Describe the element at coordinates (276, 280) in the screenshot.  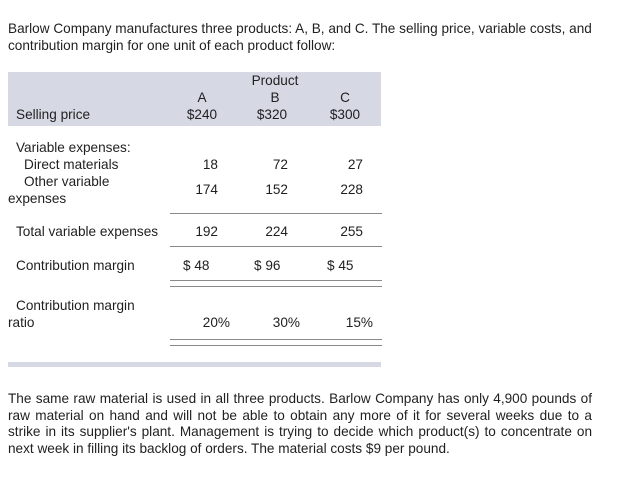
I see `double-rule-top` at that location.